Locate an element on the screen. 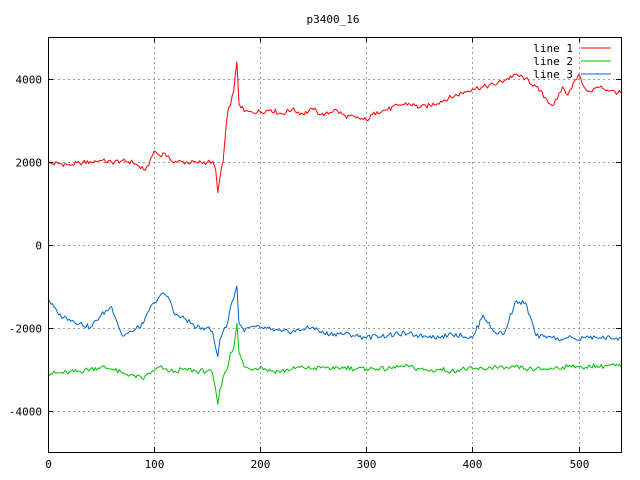 The image size is (640, 480). y-tick-label: 4000 is located at coordinates (29, 80).